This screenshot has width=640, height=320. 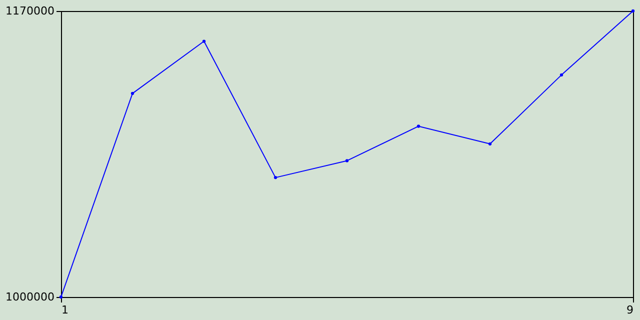 I want to click on y-tick-label: 1000000, so click(x=30, y=297).